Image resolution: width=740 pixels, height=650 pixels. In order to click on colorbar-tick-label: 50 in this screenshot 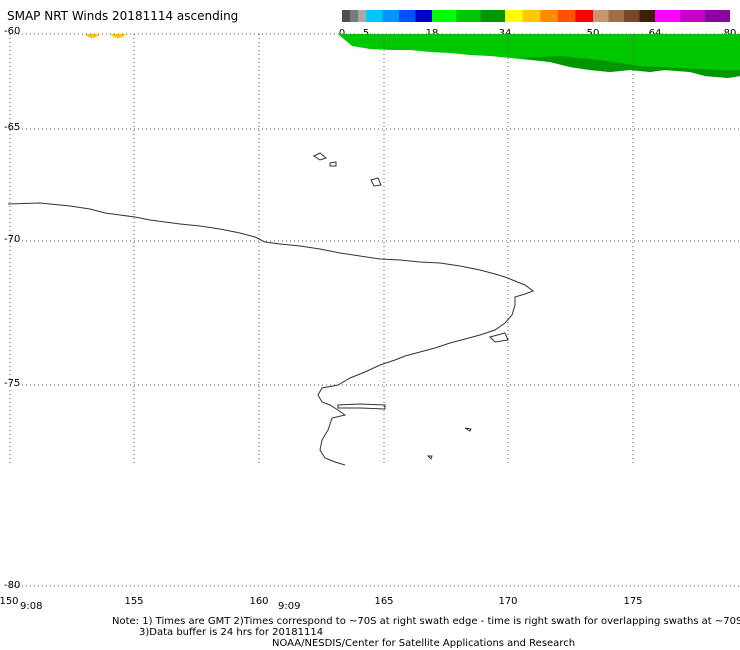, I will do `click(593, 33)`.